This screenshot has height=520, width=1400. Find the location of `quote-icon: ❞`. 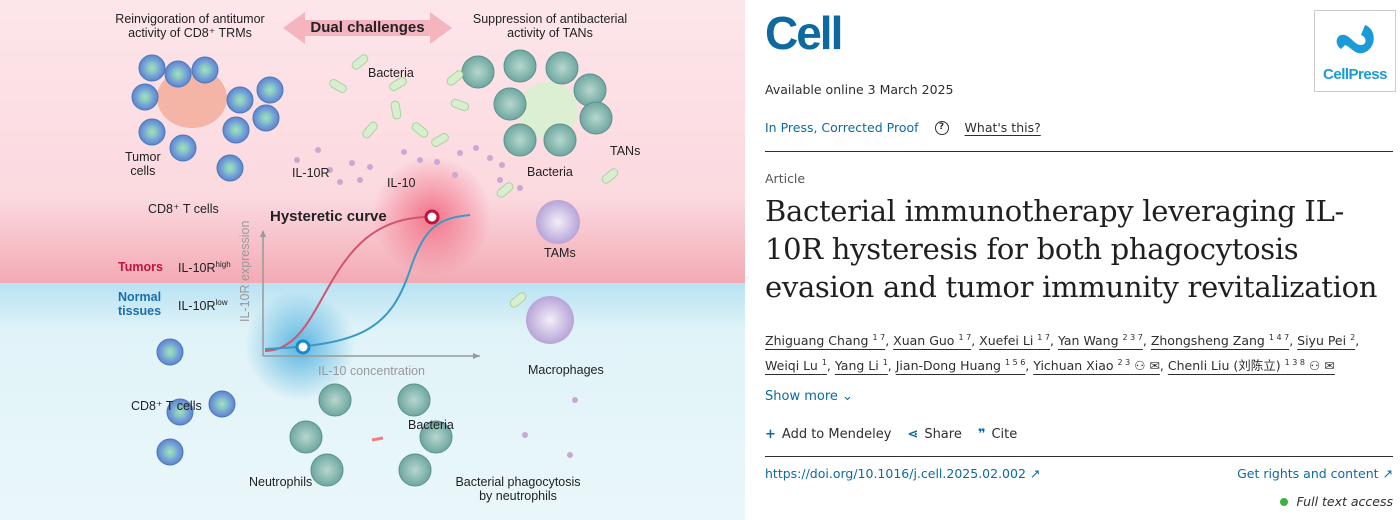

quote-icon: ❞ is located at coordinates (981, 434).